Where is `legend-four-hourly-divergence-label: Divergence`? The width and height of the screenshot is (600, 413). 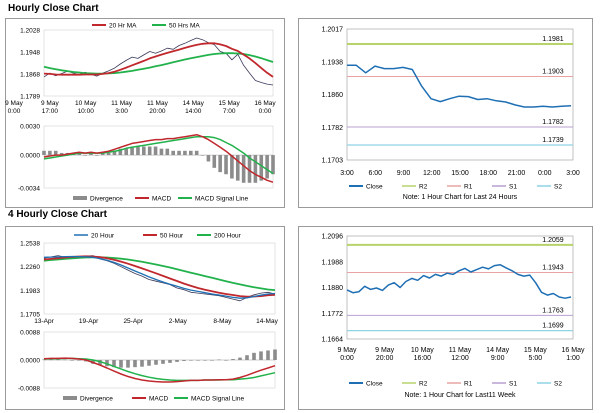 legend-four-hourly-divergence-label: Divergence is located at coordinates (96, 399).